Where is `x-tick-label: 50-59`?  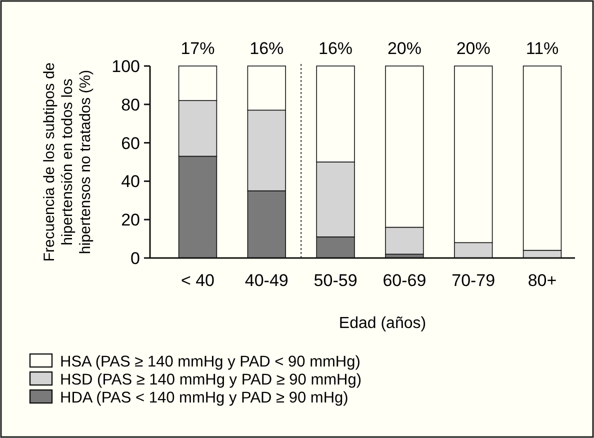
x-tick-label: 50-59 is located at coordinates (336, 280).